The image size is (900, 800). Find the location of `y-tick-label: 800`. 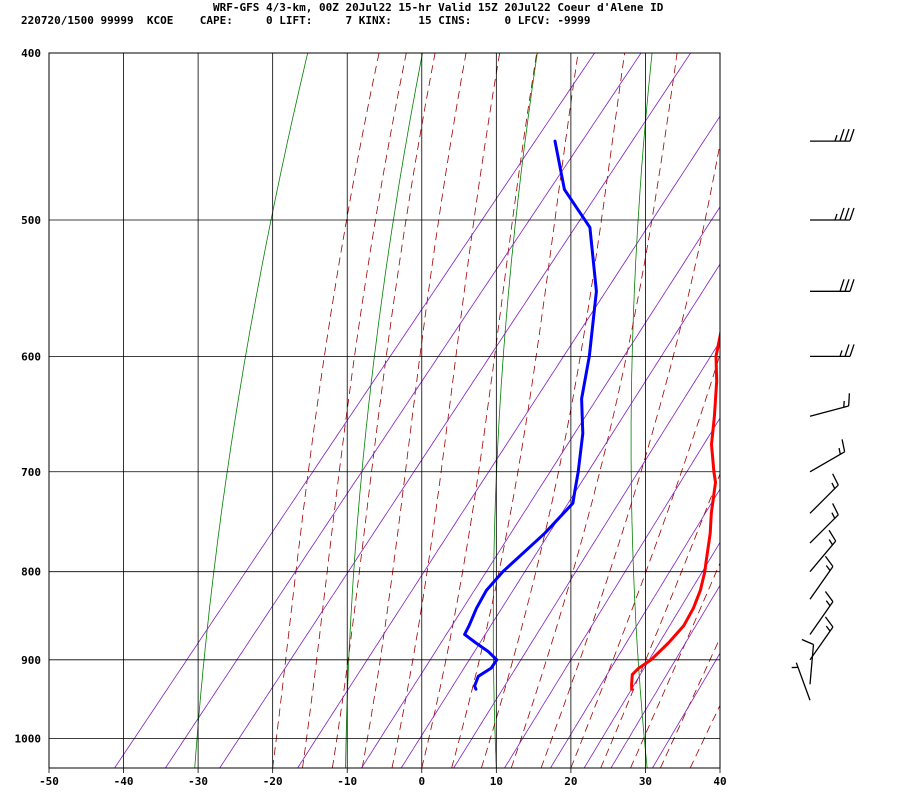

y-tick-label: 800 is located at coordinates (31, 572).